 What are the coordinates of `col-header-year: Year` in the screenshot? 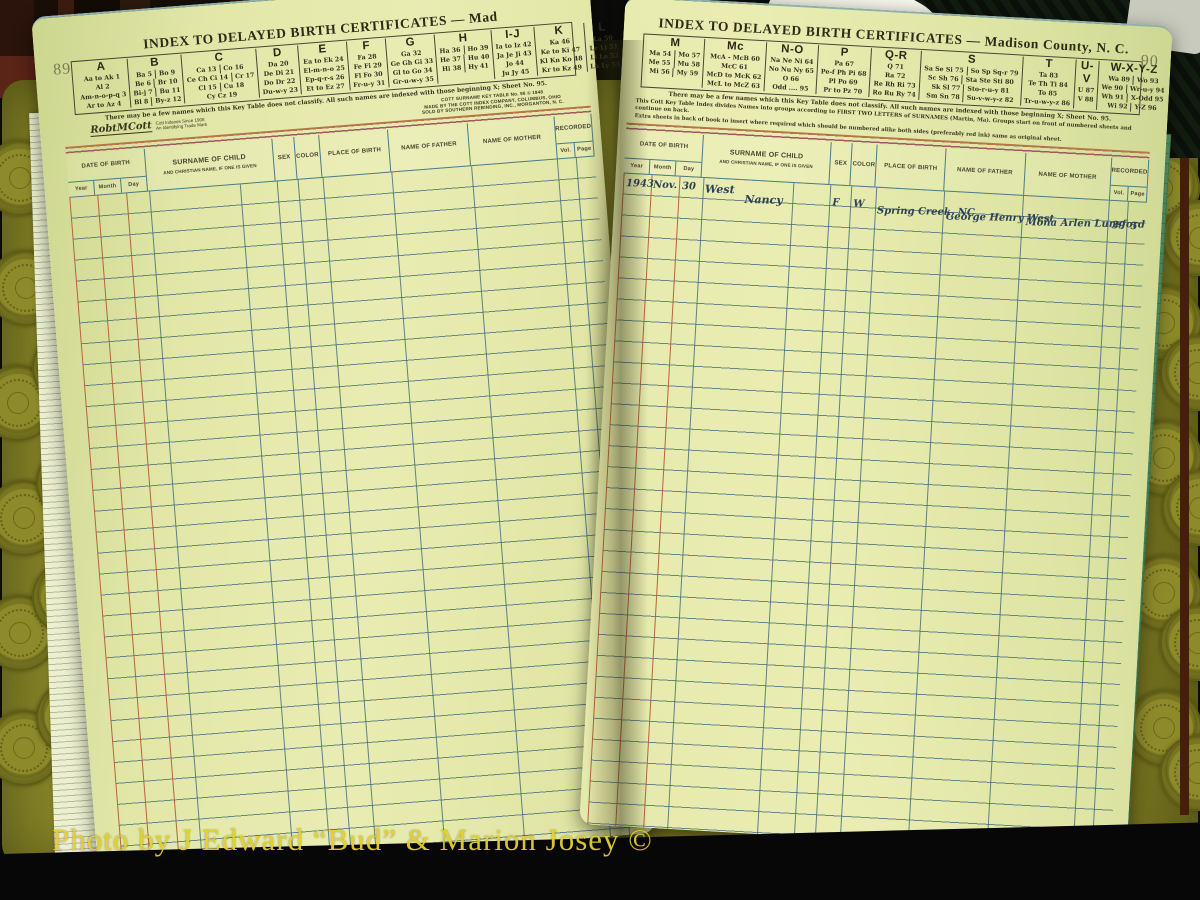 It's located at (81, 189).